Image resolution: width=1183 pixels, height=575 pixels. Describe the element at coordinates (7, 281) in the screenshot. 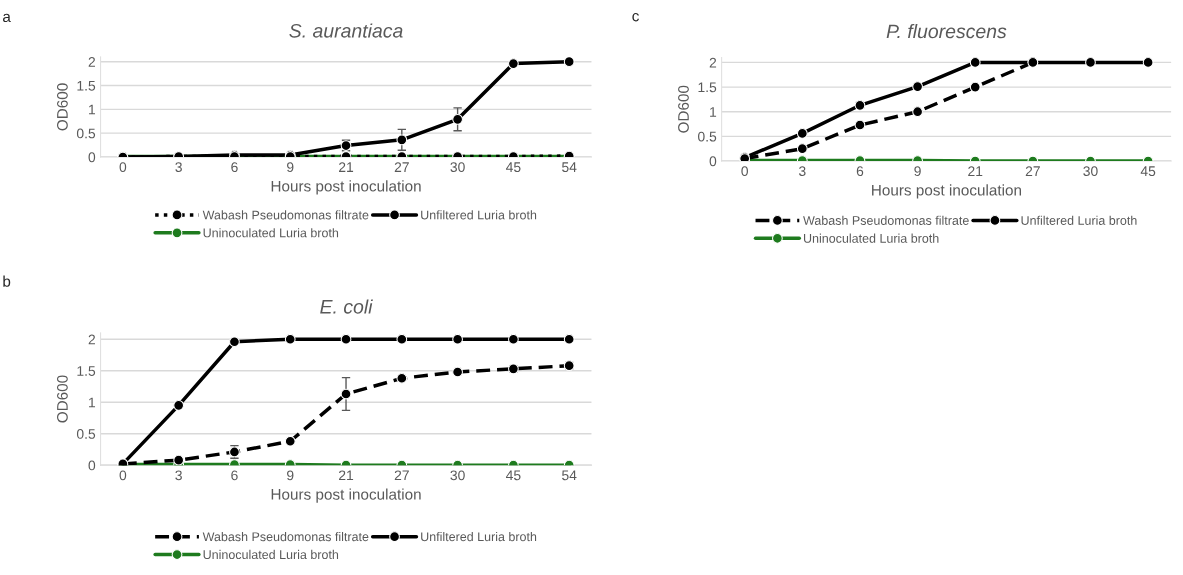

I see `text: b` at that location.